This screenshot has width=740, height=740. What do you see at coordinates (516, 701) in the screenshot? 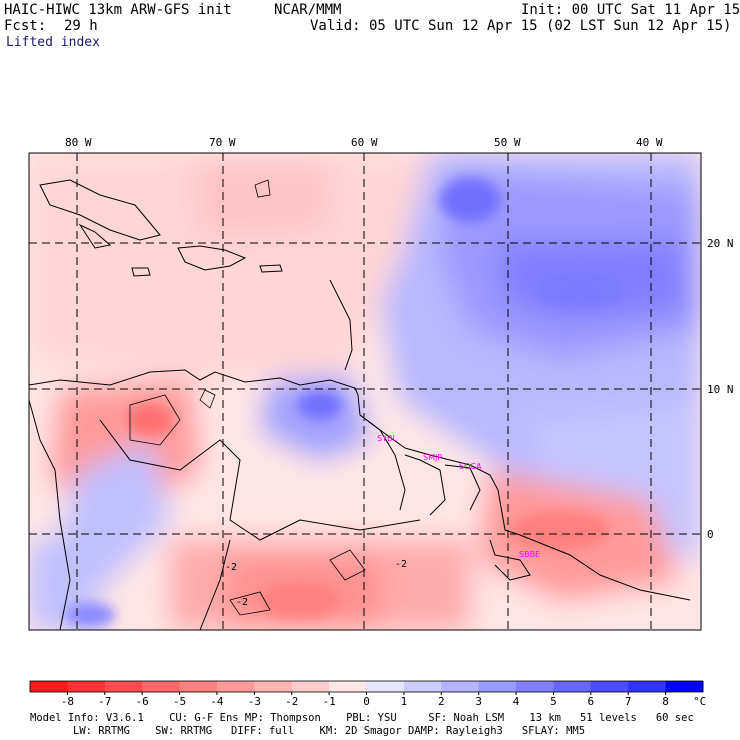
I see `colorbar-tick-label: 4` at bounding box center [516, 701].